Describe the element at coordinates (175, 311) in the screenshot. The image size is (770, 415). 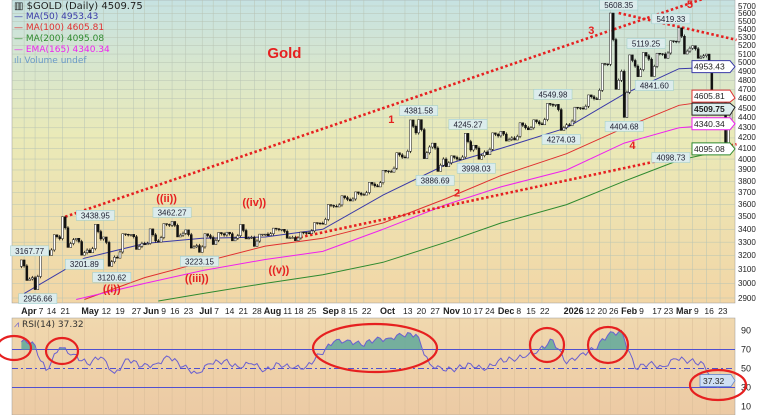
I see `date-tick-label: 16` at that location.